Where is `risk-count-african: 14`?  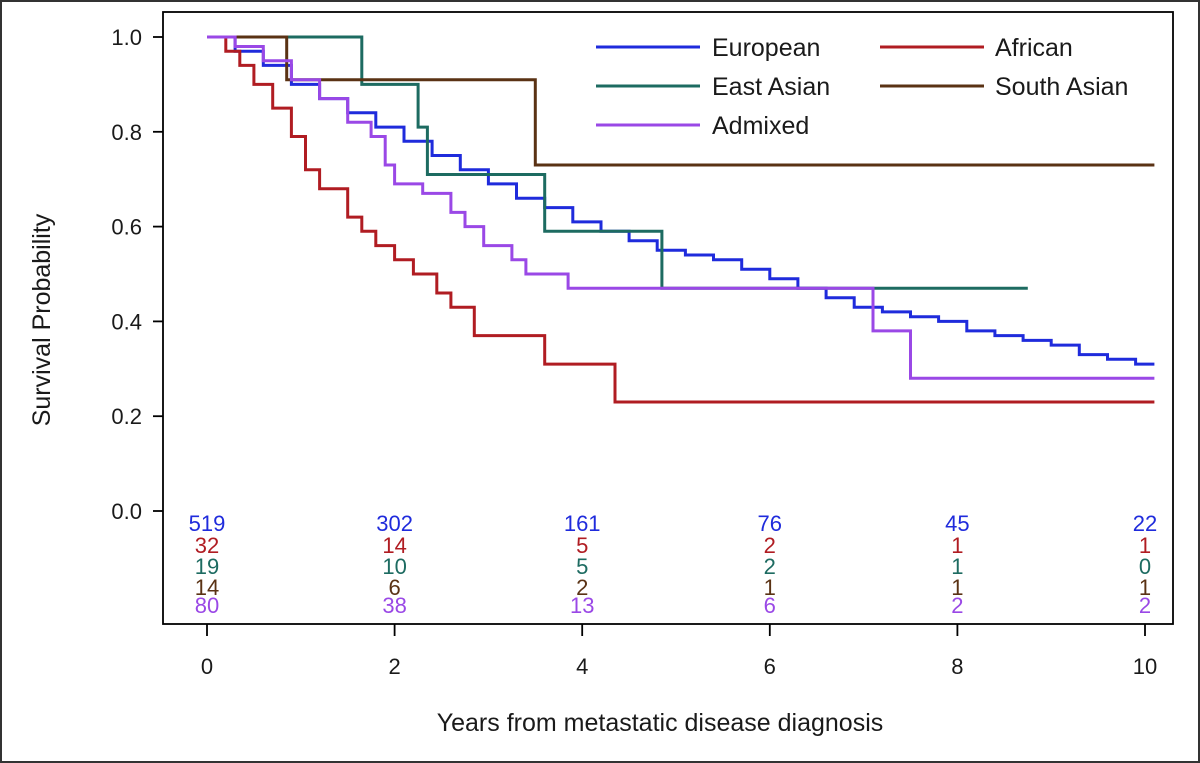
risk-count-african: 14 is located at coordinates (394, 545).